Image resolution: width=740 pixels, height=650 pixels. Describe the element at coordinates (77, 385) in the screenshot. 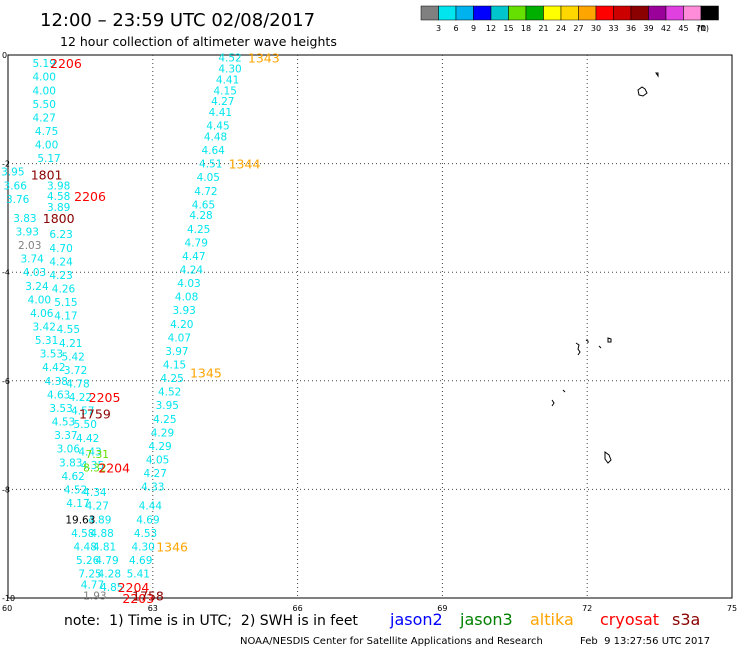

I see `swh-value: 4.78` at that location.